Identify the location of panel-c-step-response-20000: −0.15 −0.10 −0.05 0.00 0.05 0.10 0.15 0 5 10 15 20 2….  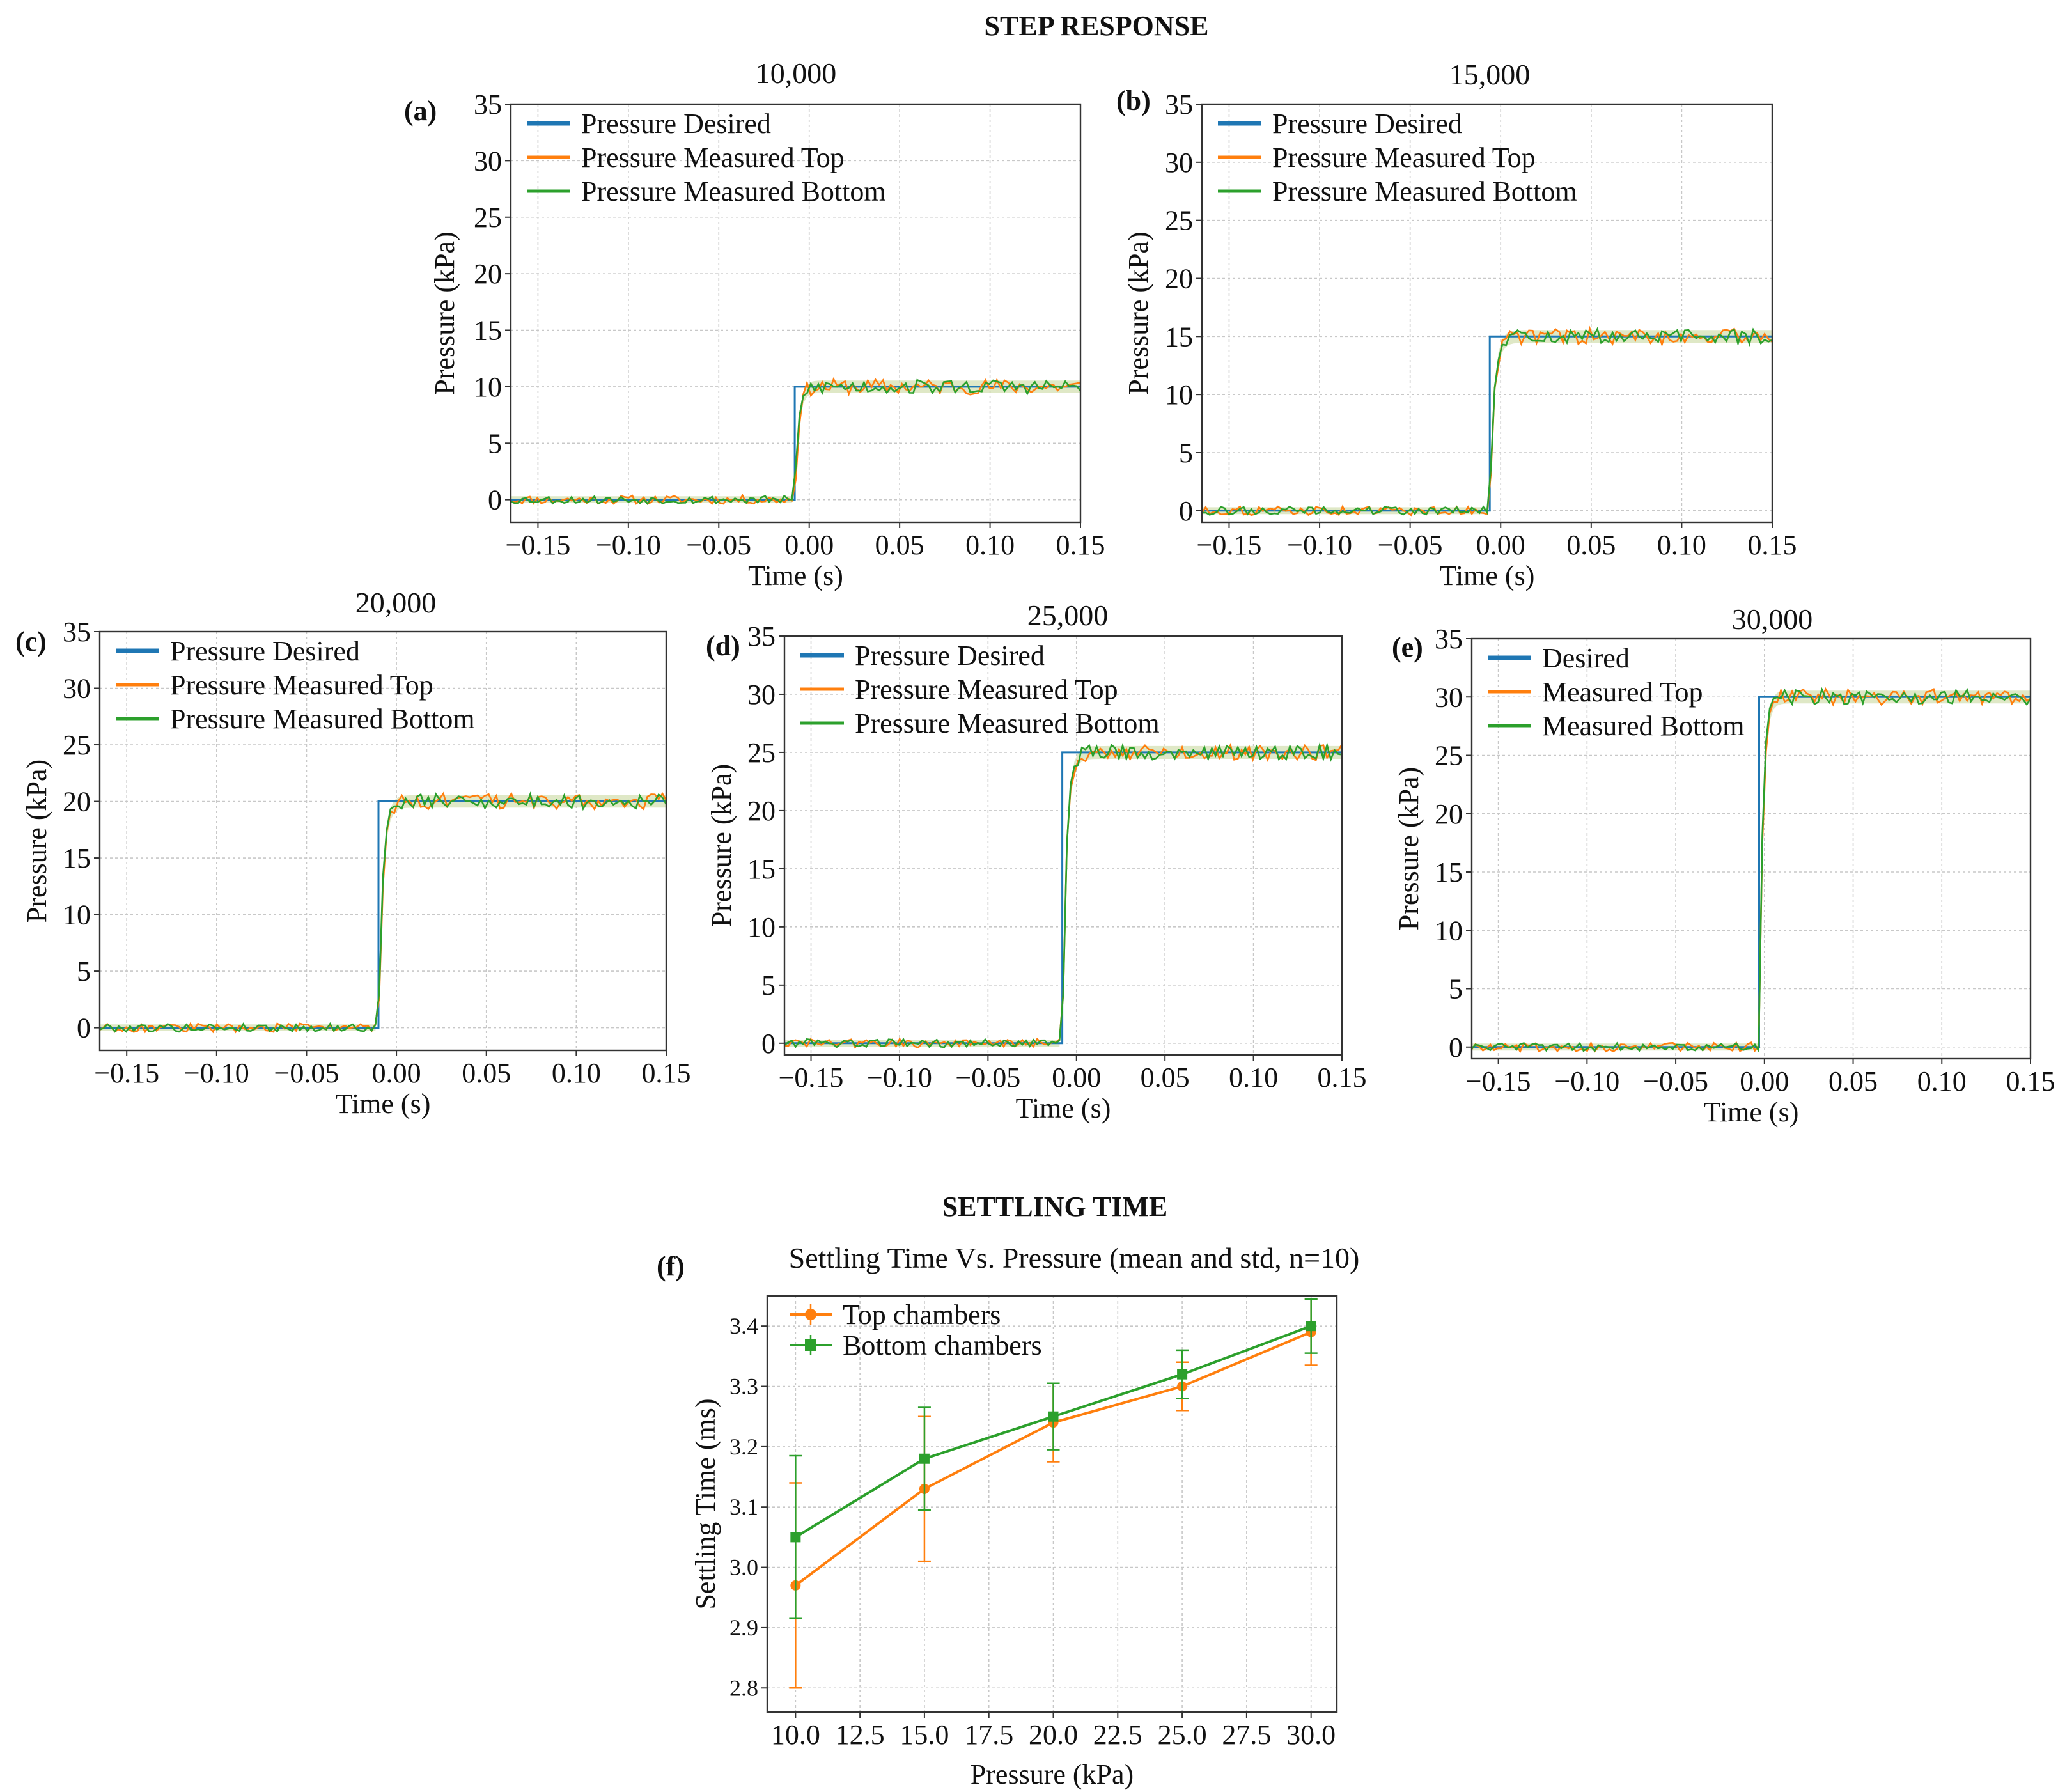
(353, 853).